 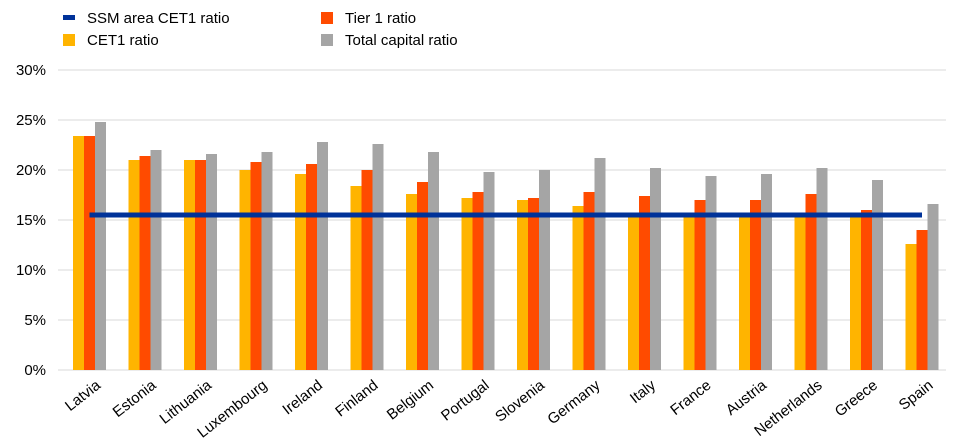 I want to click on y-tick-label: 20%, so click(x=31, y=170).